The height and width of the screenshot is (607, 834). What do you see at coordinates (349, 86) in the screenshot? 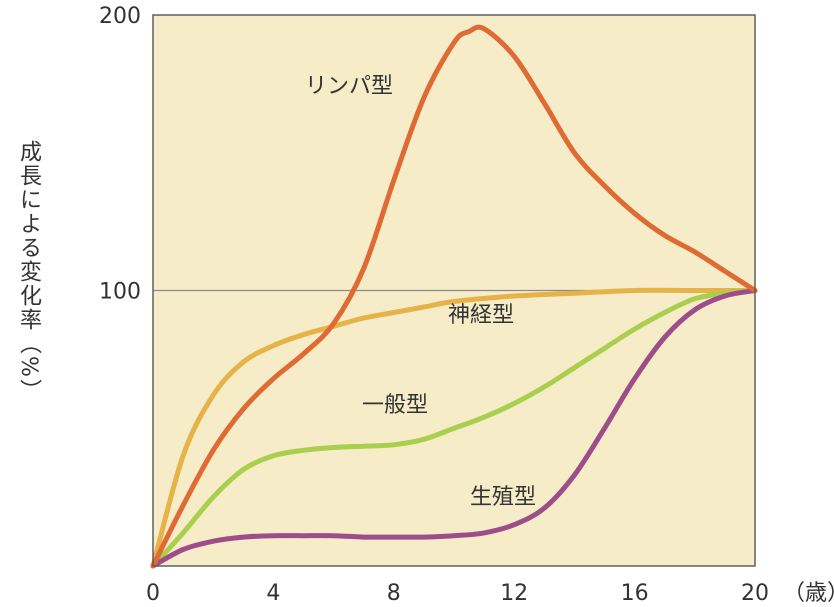
I see `series-lymphatic-label: リンパ型` at bounding box center [349, 86].